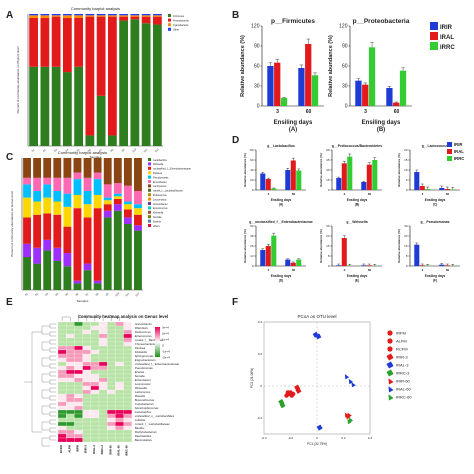 The width and height of the screenshot is (474, 474). Describe the element at coordinates (403, 389) in the screenshot. I see `legend-label-F: IRAL-60` at that location.